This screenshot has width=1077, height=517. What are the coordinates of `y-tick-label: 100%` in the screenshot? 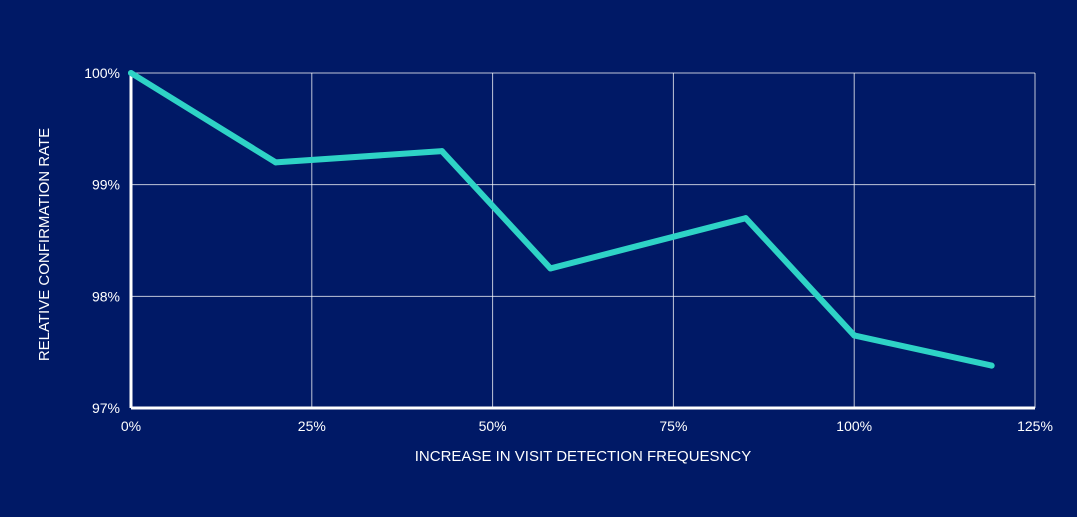 It's located at (102, 73).